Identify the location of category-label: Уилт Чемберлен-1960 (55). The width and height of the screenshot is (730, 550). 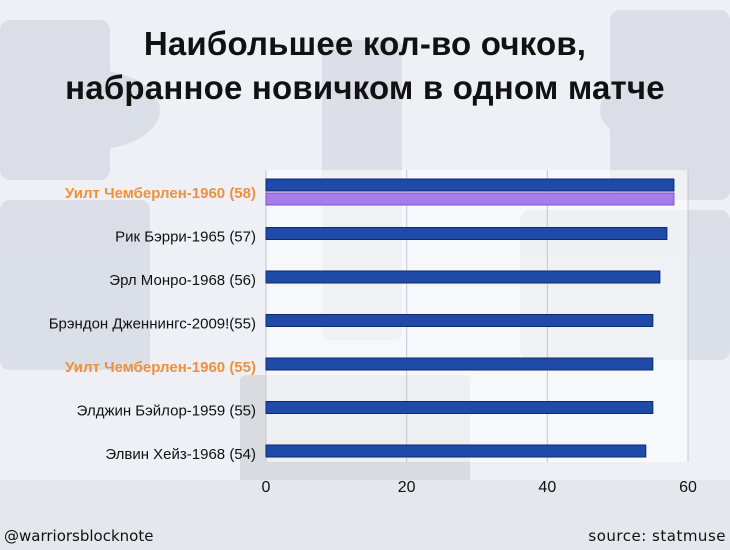
(160, 367).